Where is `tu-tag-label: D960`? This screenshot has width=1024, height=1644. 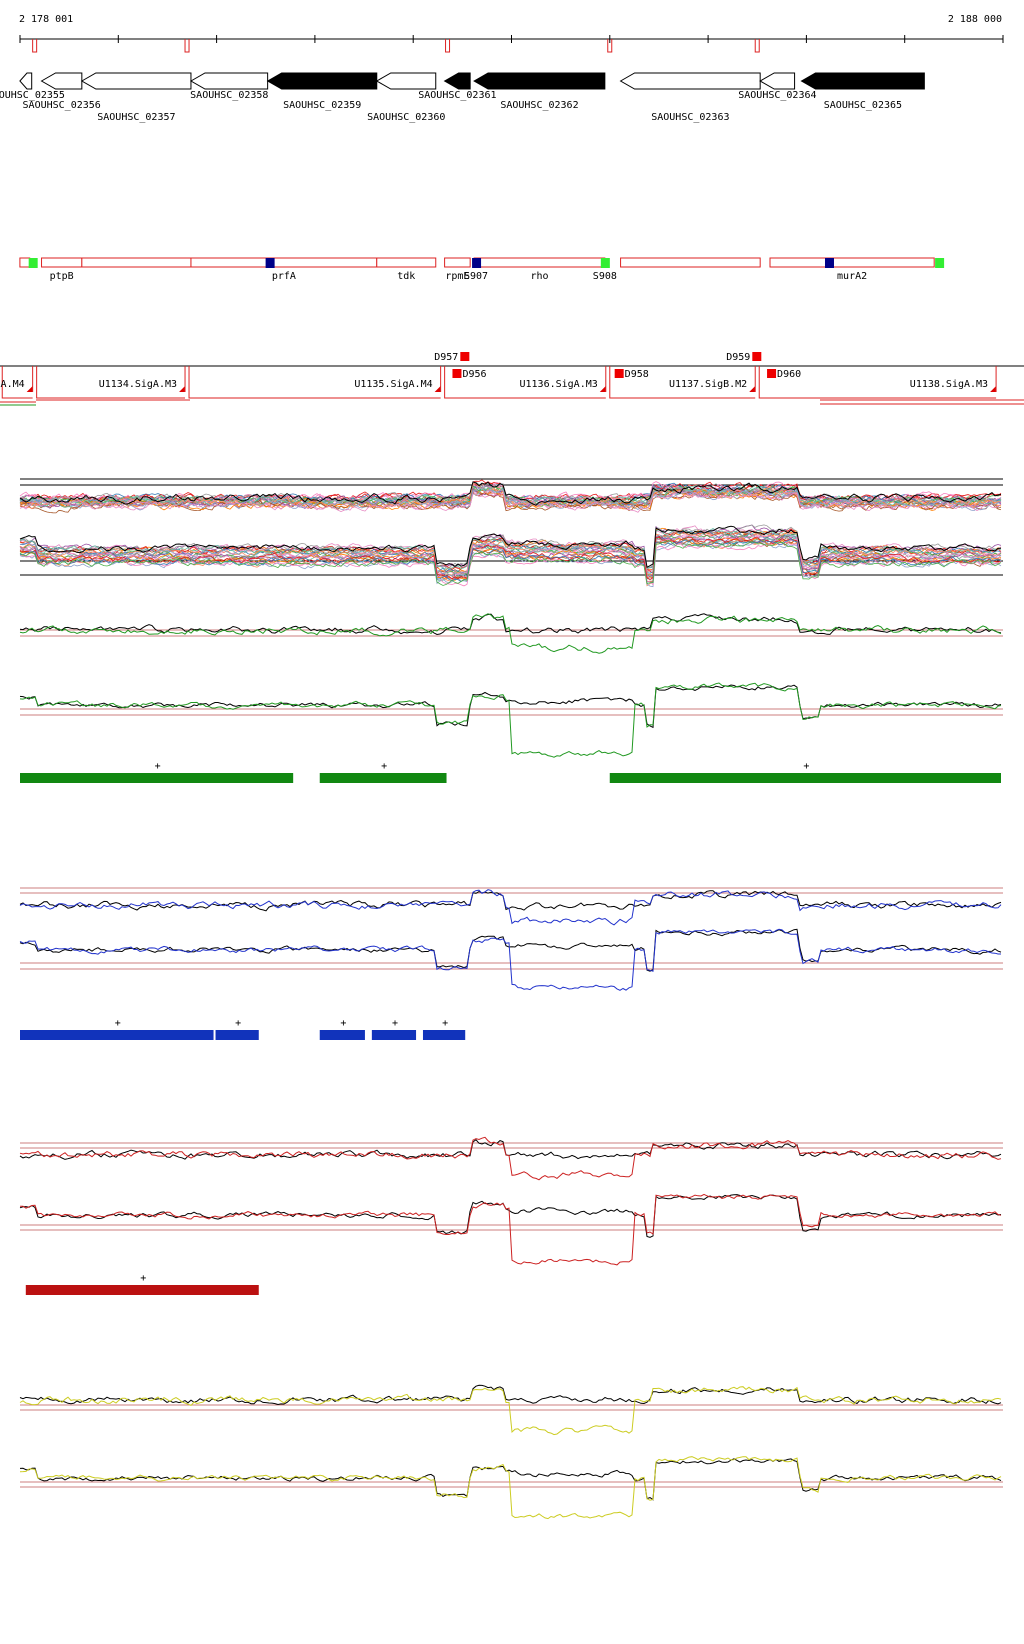
tu-tag-label: D960 is located at coordinates (789, 374).